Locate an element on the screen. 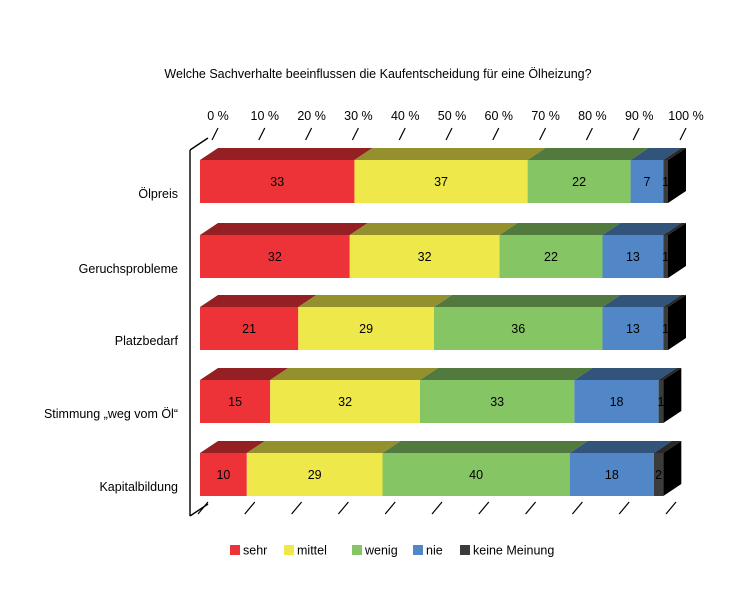 This screenshot has height=600, width=753. legend-label: nie is located at coordinates (434, 551).